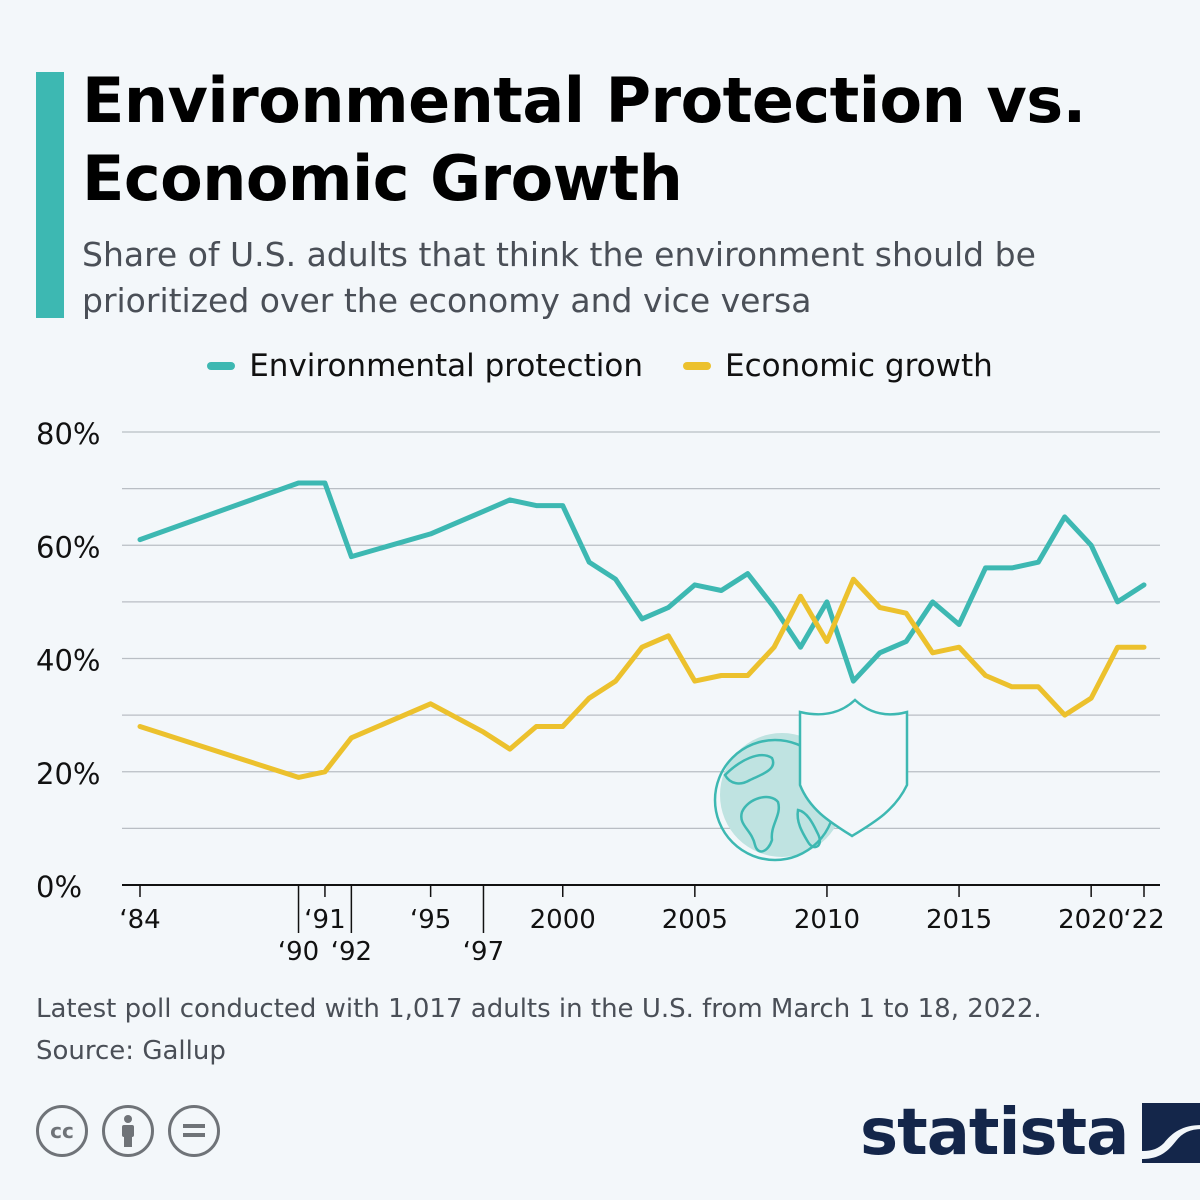  I want to click on accent-bar, so click(50, 195).